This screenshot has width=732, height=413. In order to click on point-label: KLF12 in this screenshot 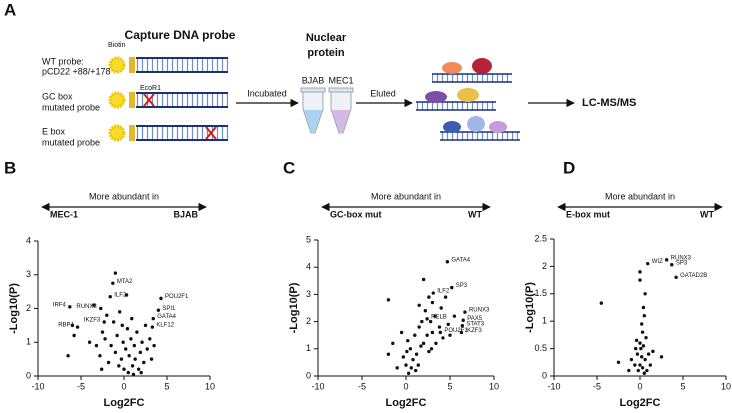, I will do `click(165, 326)`.